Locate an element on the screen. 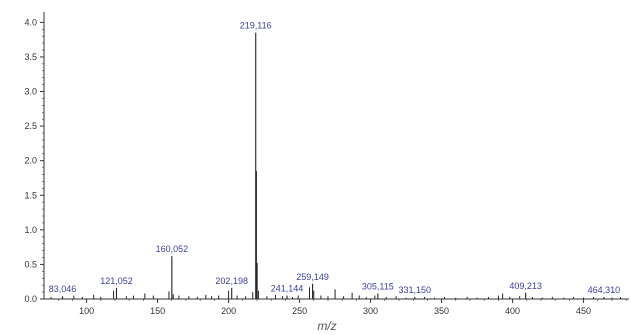  y-tick-label: 2.5 is located at coordinates (30, 126).